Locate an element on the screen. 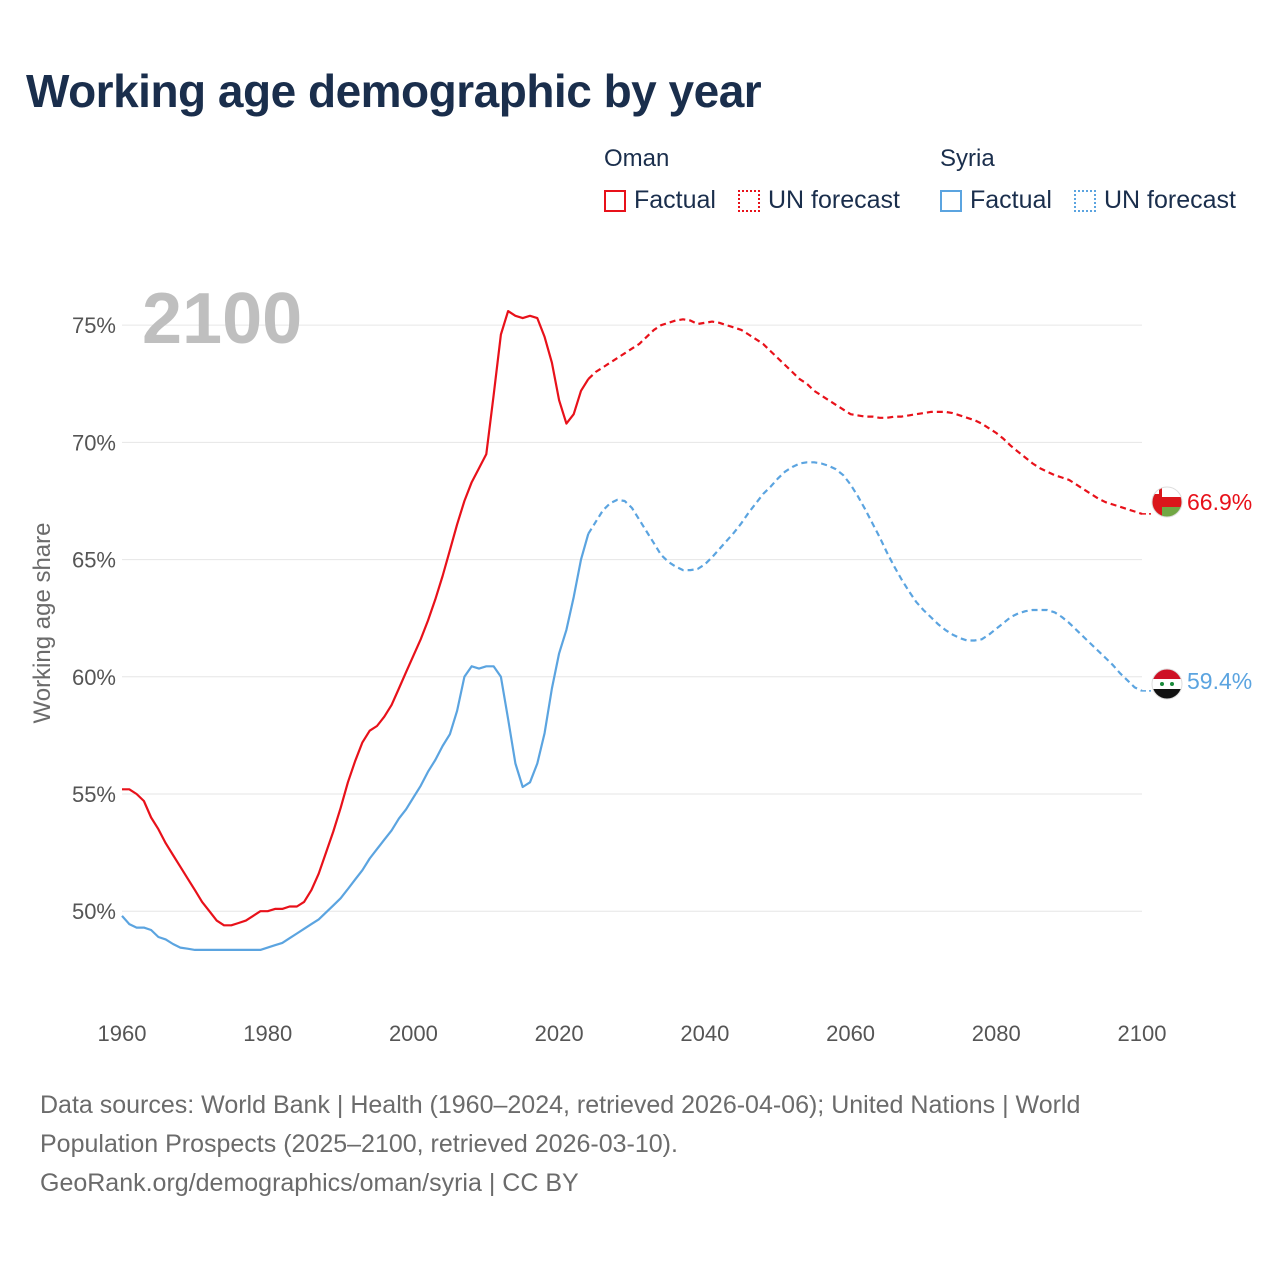 This screenshot has width=1280, height=1280. end-label-syria: 59.4% is located at coordinates (1219, 681).